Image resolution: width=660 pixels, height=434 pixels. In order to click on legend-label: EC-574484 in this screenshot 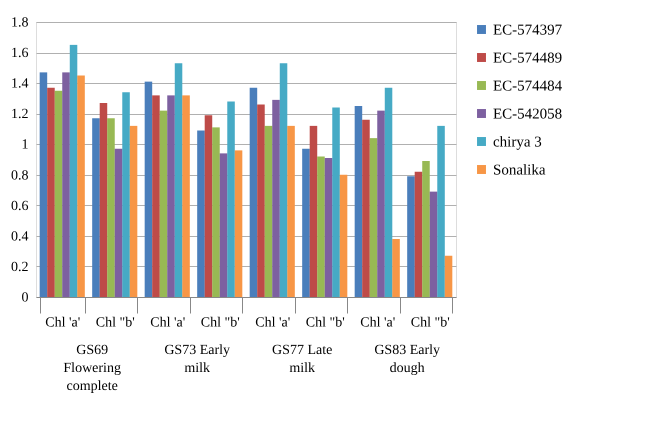, I will do `click(528, 86)`.